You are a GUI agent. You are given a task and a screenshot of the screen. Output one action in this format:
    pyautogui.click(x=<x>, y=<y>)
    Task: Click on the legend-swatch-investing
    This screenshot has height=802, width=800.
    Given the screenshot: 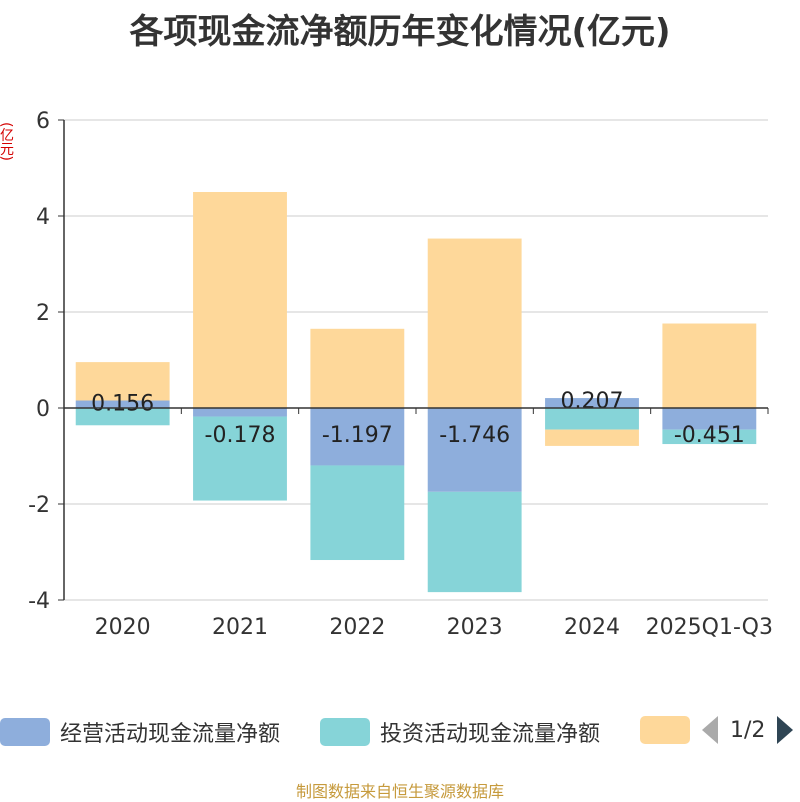 What is the action you would take?
    pyautogui.click(x=345, y=732)
    